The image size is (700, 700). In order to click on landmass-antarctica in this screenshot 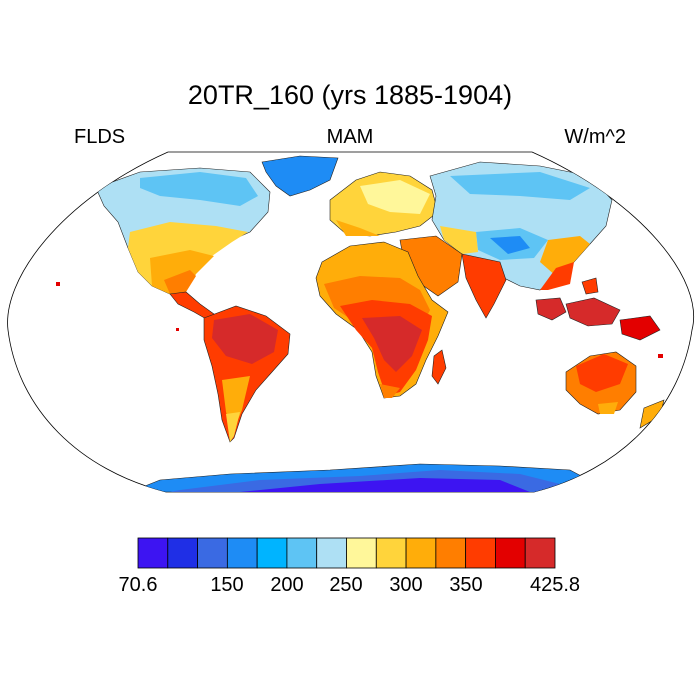, I will do `click(362, 477)`.